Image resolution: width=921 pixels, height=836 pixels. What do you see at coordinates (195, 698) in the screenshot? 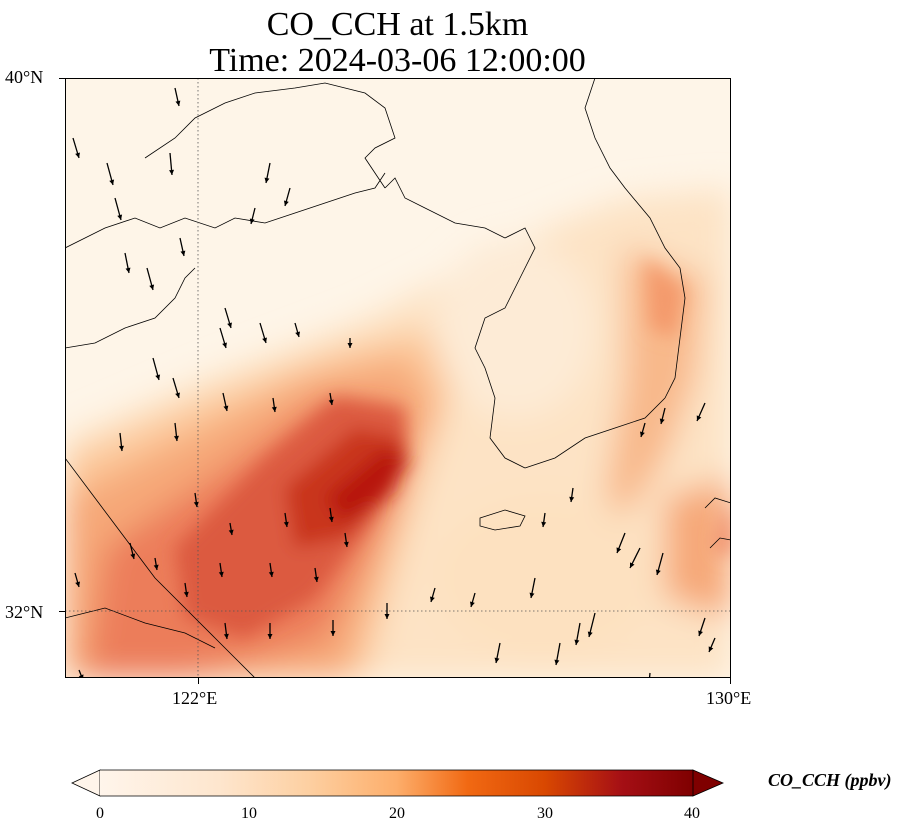
I see `lon-label-122e: 122°E` at bounding box center [195, 698].